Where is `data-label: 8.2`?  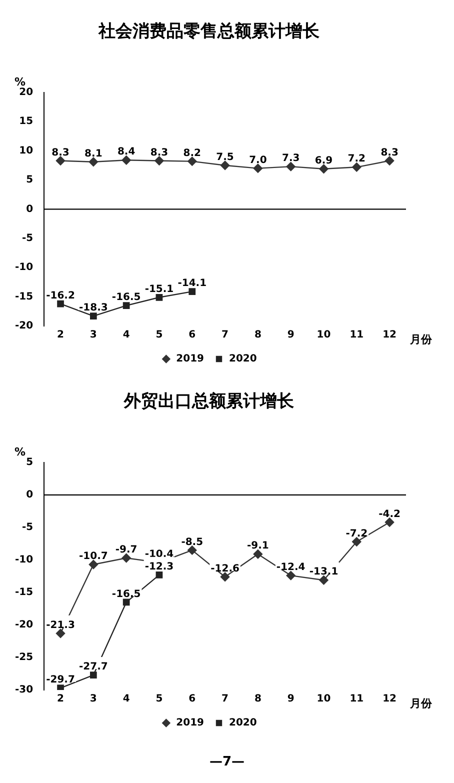 data-label: 8.2 is located at coordinates (192, 153).